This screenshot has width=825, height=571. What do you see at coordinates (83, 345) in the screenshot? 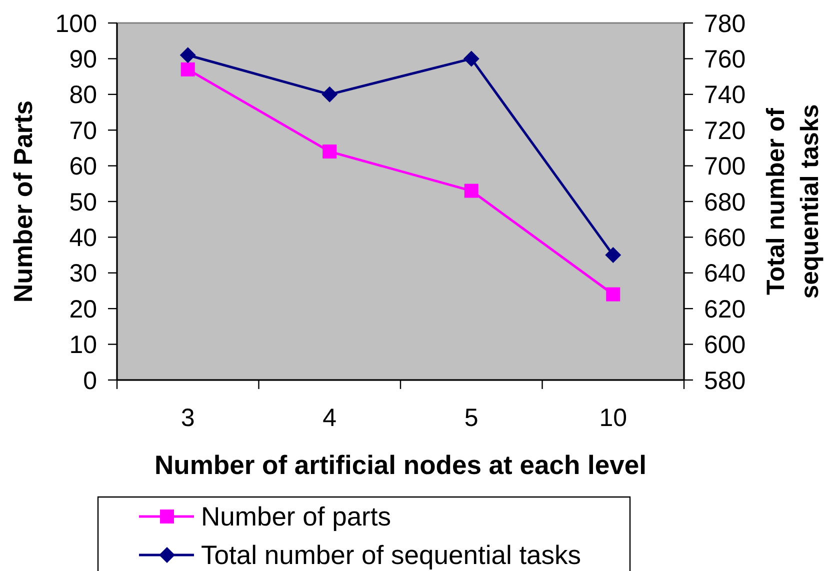
I see `y-tick-label: 10` at bounding box center [83, 345].